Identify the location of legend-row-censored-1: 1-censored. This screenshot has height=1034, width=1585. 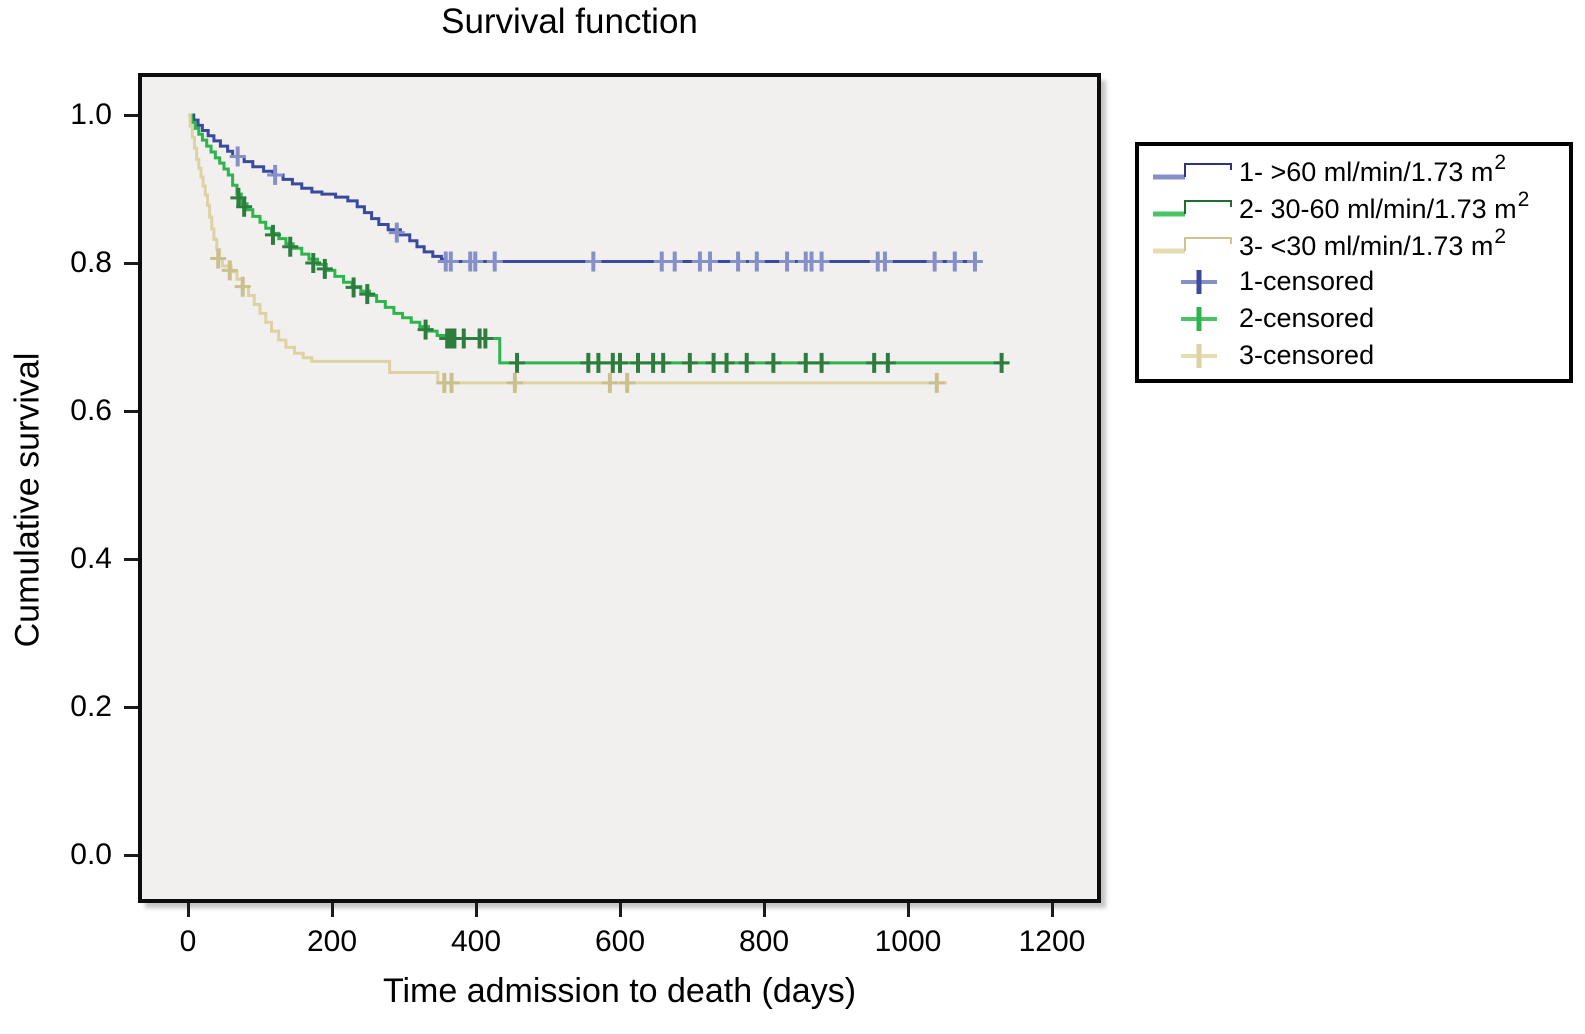
(1360, 281).